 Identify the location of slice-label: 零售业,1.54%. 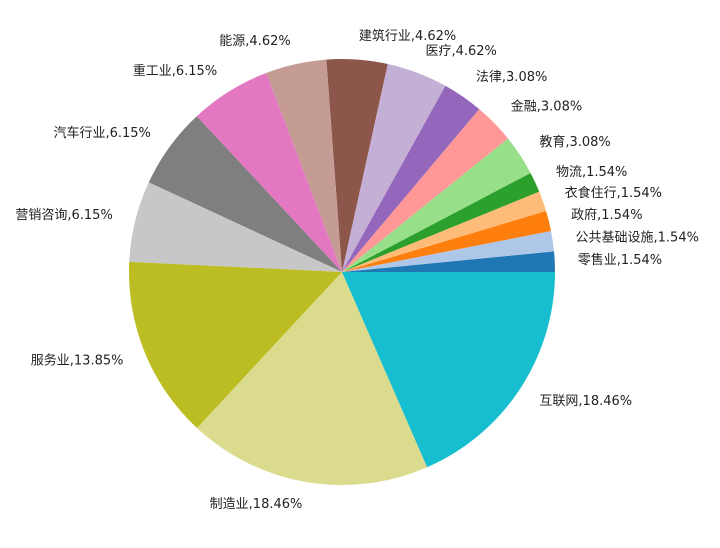
(620, 260).